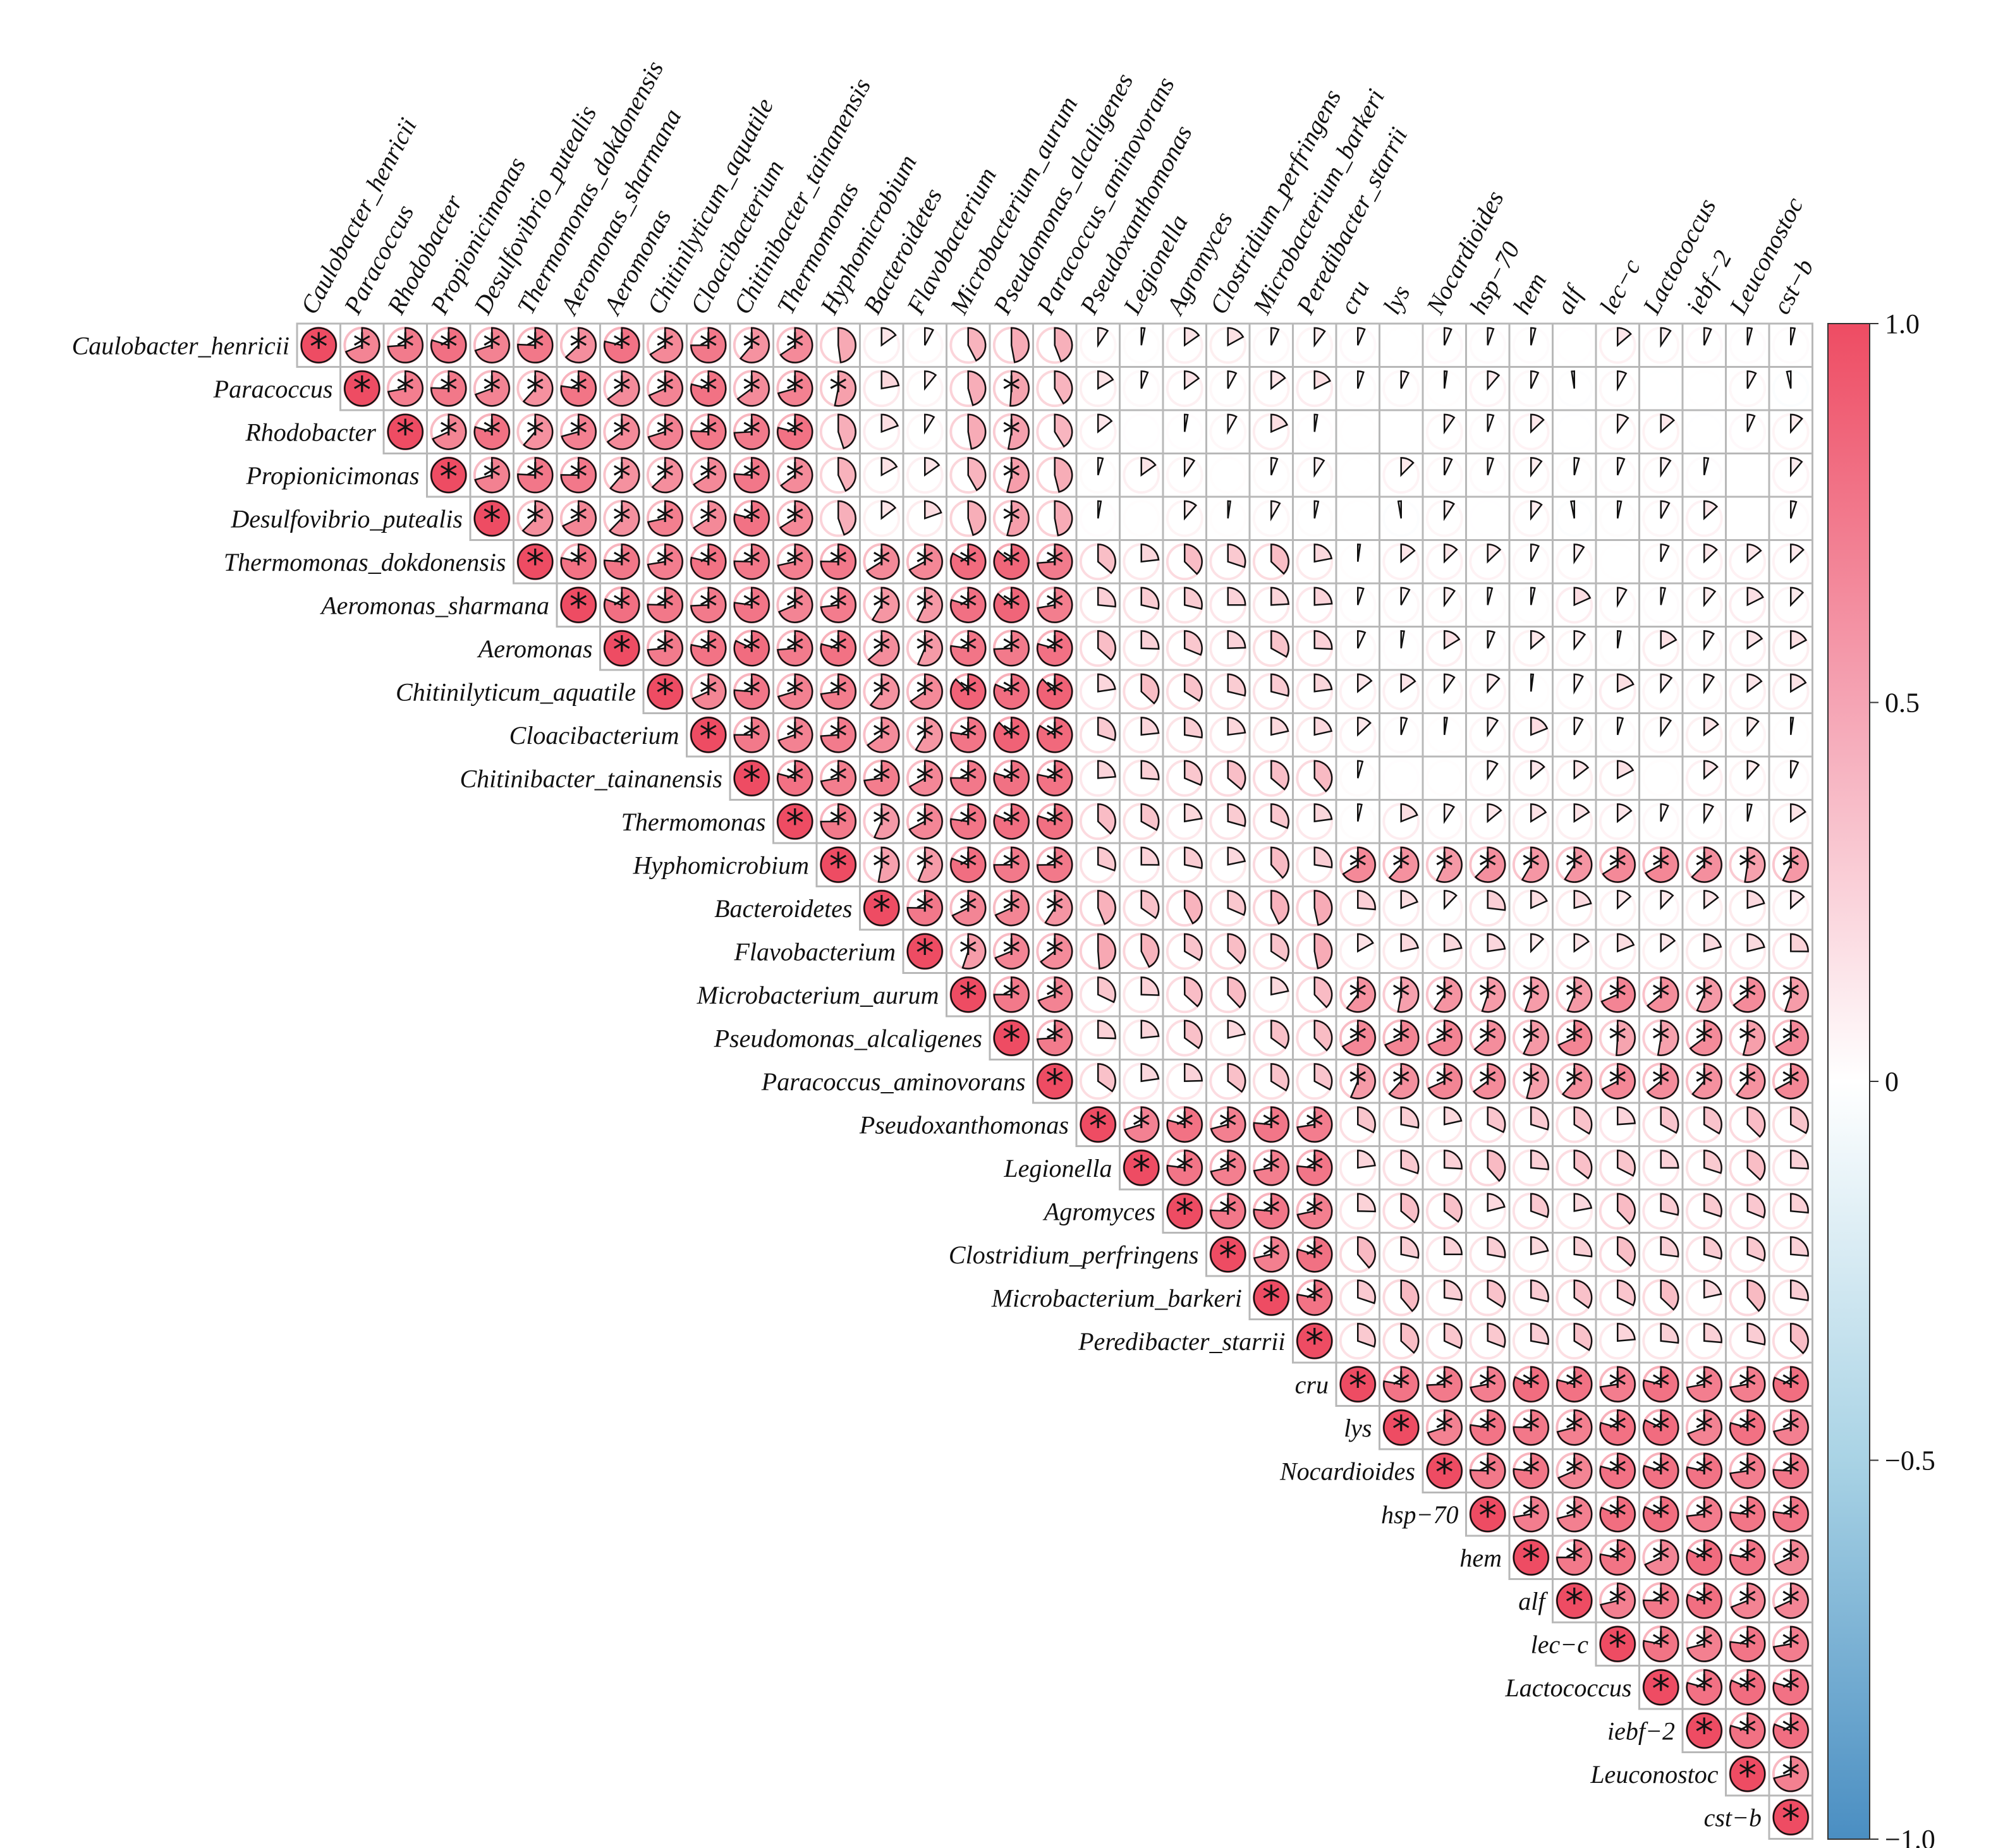 The height and width of the screenshot is (1848, 1991). What do you see at coordinates (894, 1081) in the screenshot?
I see `row-label-17: Paracoccus_aminovorans` at bounding box center [894, 1081].